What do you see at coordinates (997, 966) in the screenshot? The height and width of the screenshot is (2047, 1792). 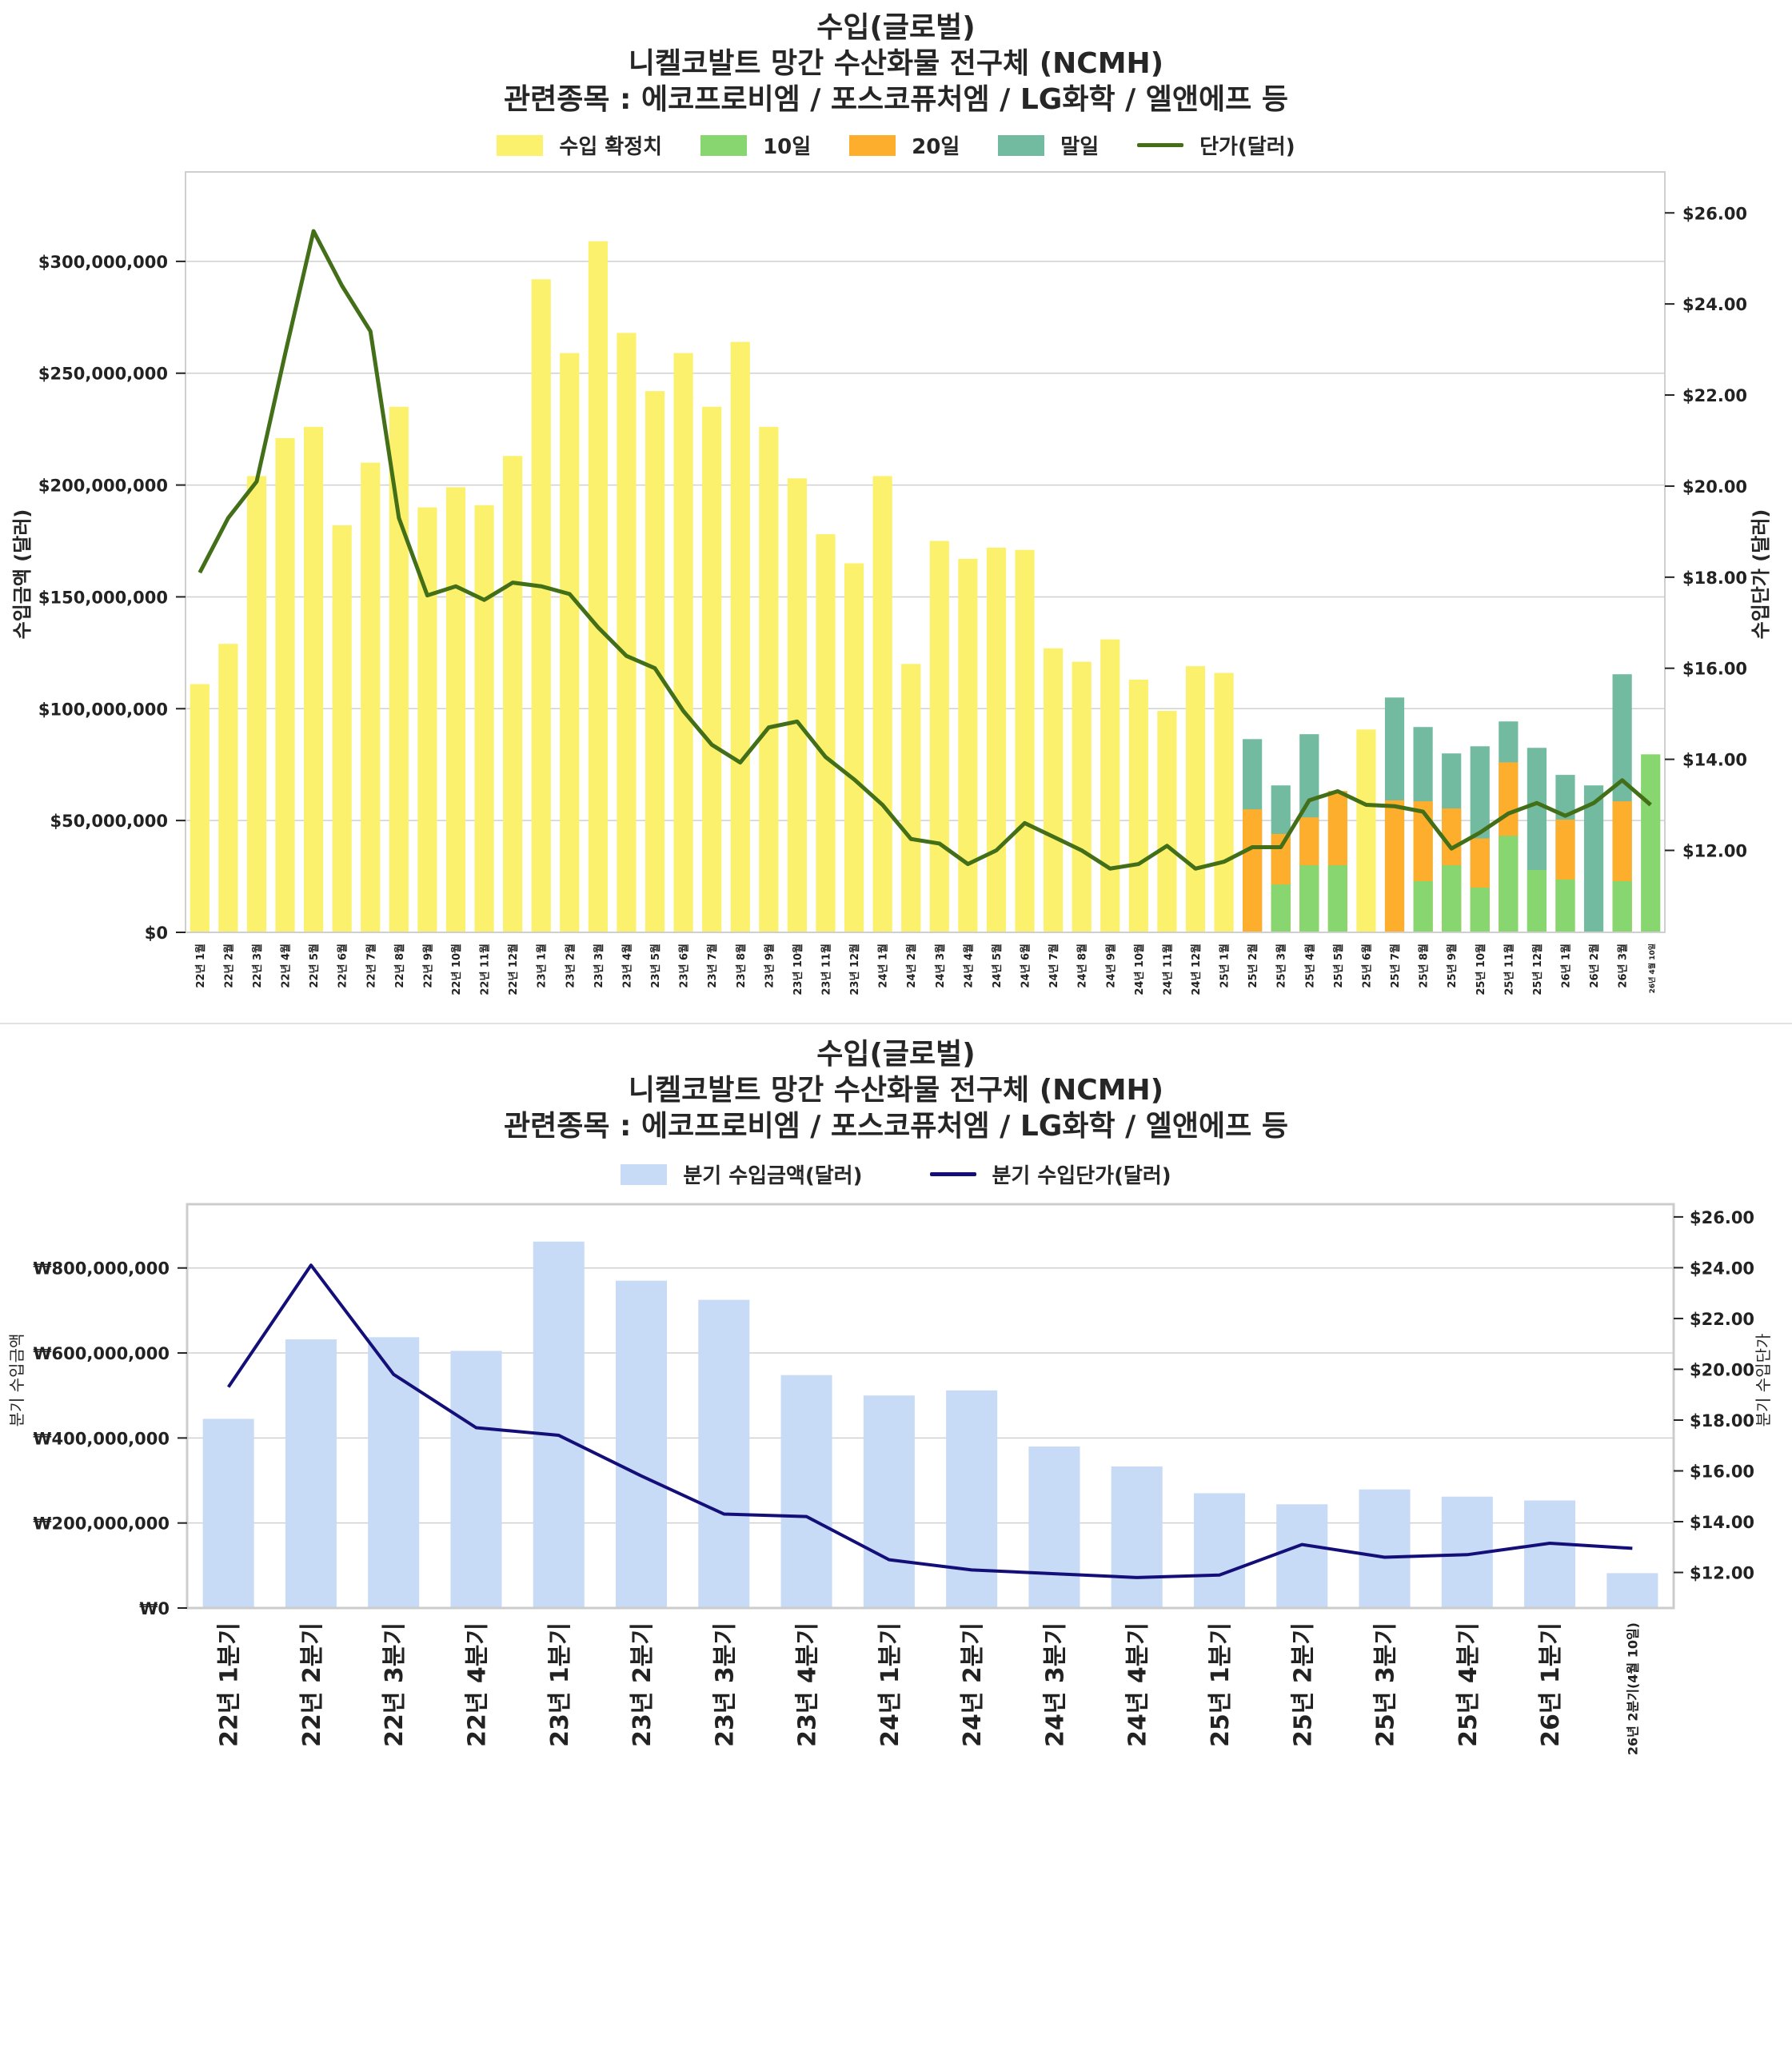 I see `x-tick-label: 24년 5월` at bounding box center [997, 966].